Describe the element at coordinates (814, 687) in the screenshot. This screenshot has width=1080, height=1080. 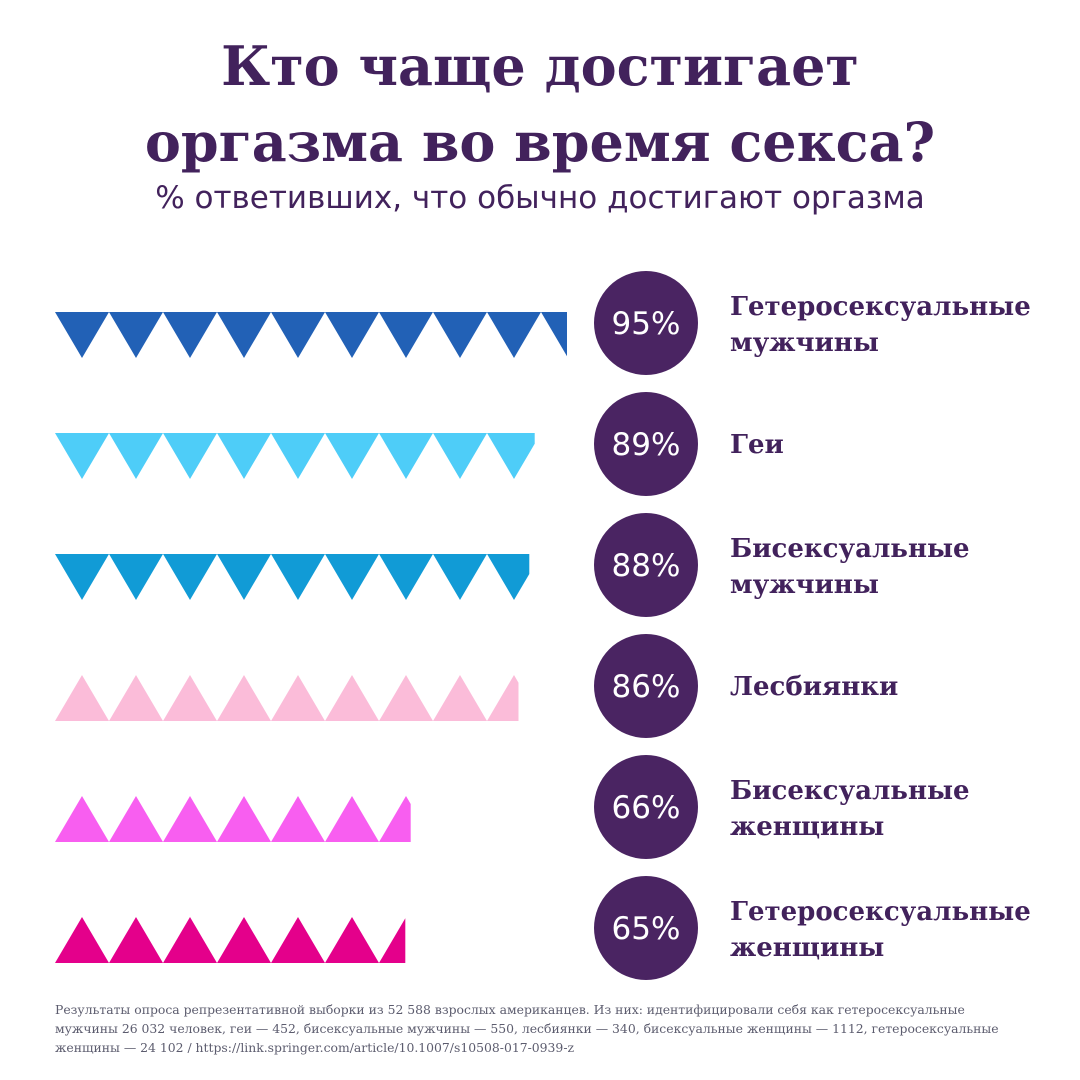
I see `category-label-4: Лесбиянки` at that location.